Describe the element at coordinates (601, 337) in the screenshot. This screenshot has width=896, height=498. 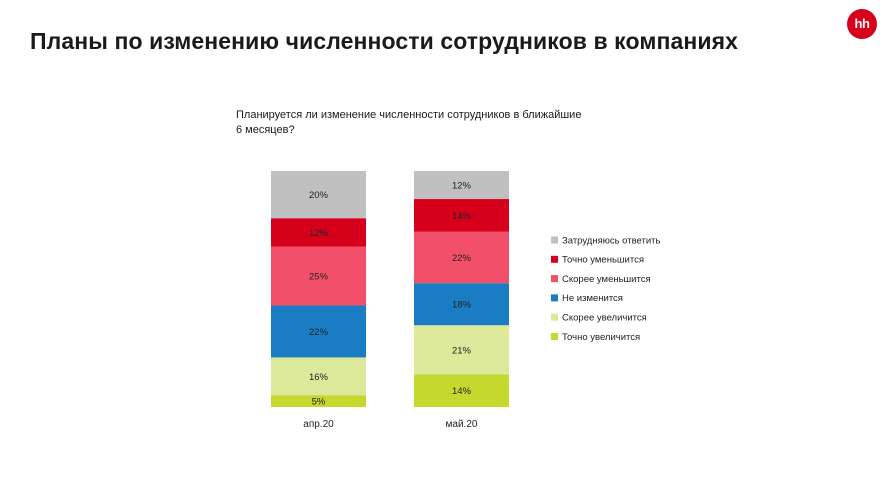
I see `legend-label: Точно увеличится` at that location.